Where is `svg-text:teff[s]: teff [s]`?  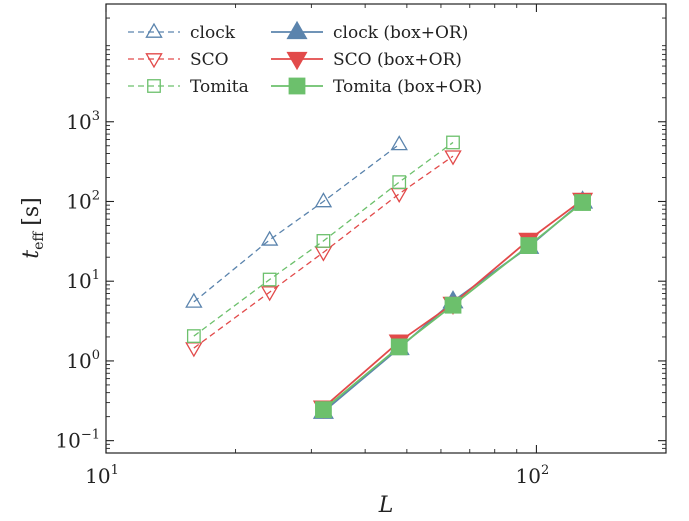
svg-text:teff[s]: teff [s] is located at coordinates (33, 228).